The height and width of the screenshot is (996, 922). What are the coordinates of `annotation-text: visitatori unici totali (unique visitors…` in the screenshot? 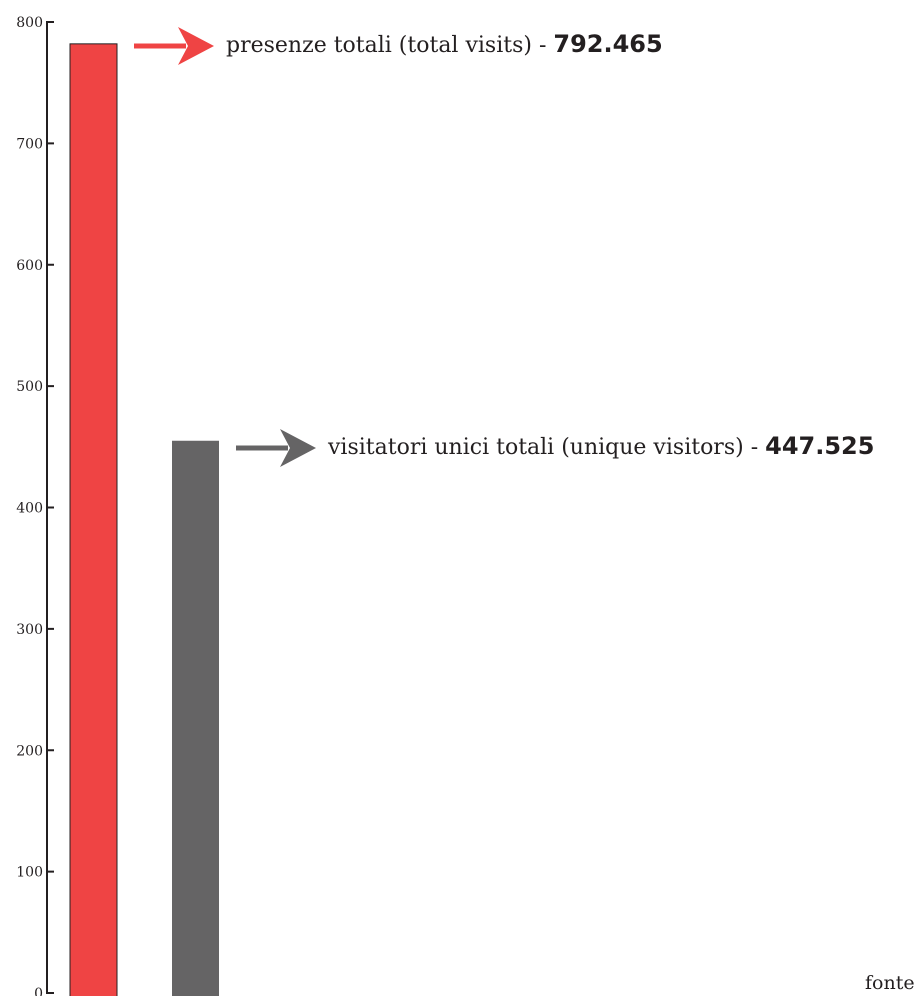 It's located at (546, 447).